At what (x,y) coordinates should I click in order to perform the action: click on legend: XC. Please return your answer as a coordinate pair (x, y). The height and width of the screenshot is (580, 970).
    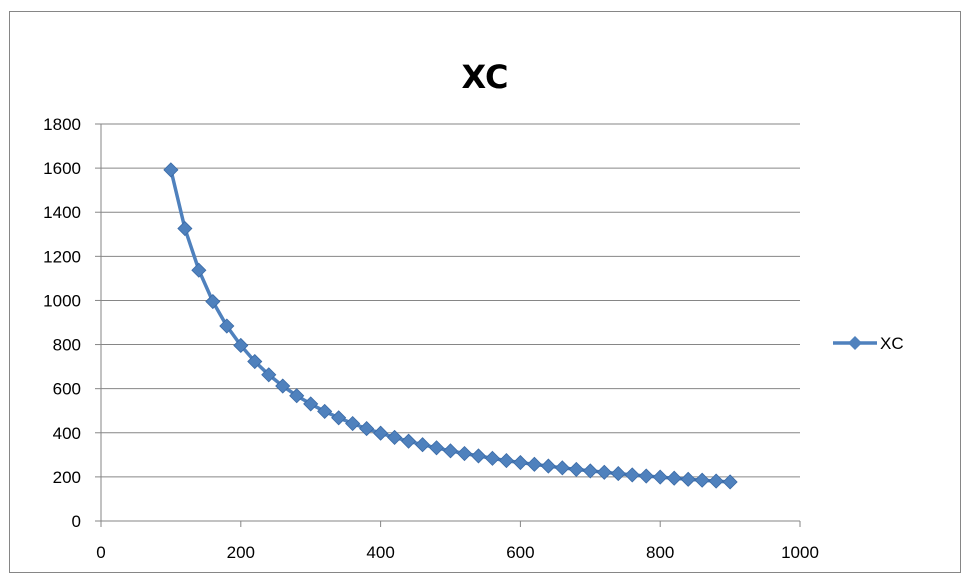
    Looking at the image, I should click on (868, 343).